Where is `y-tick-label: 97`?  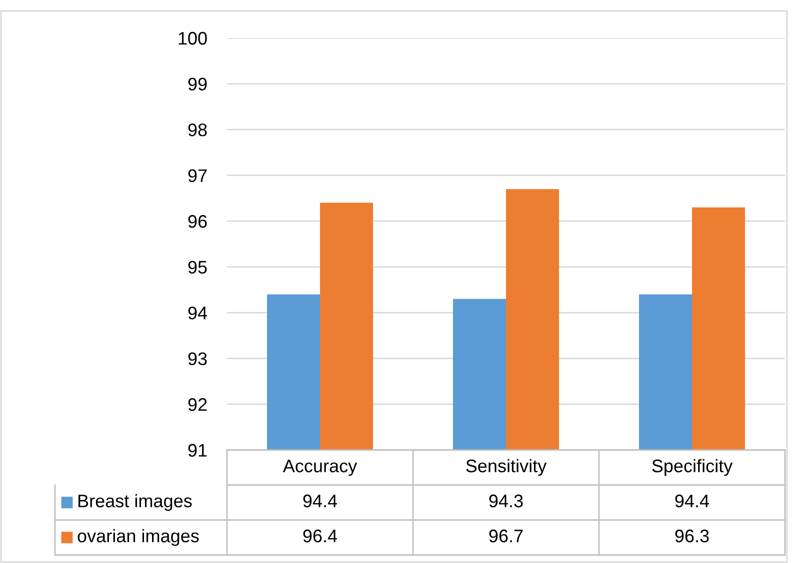 y-tick-label: 97 is located at coordinates (197, 175).